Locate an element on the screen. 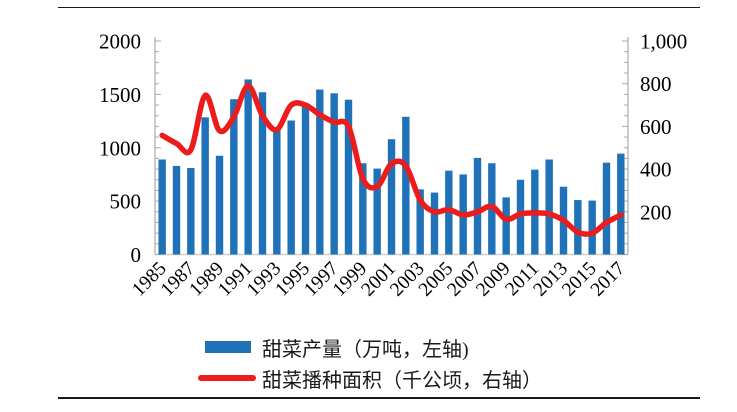  left-axis-label-1000: 1000 is located at coordinates (120, 148).